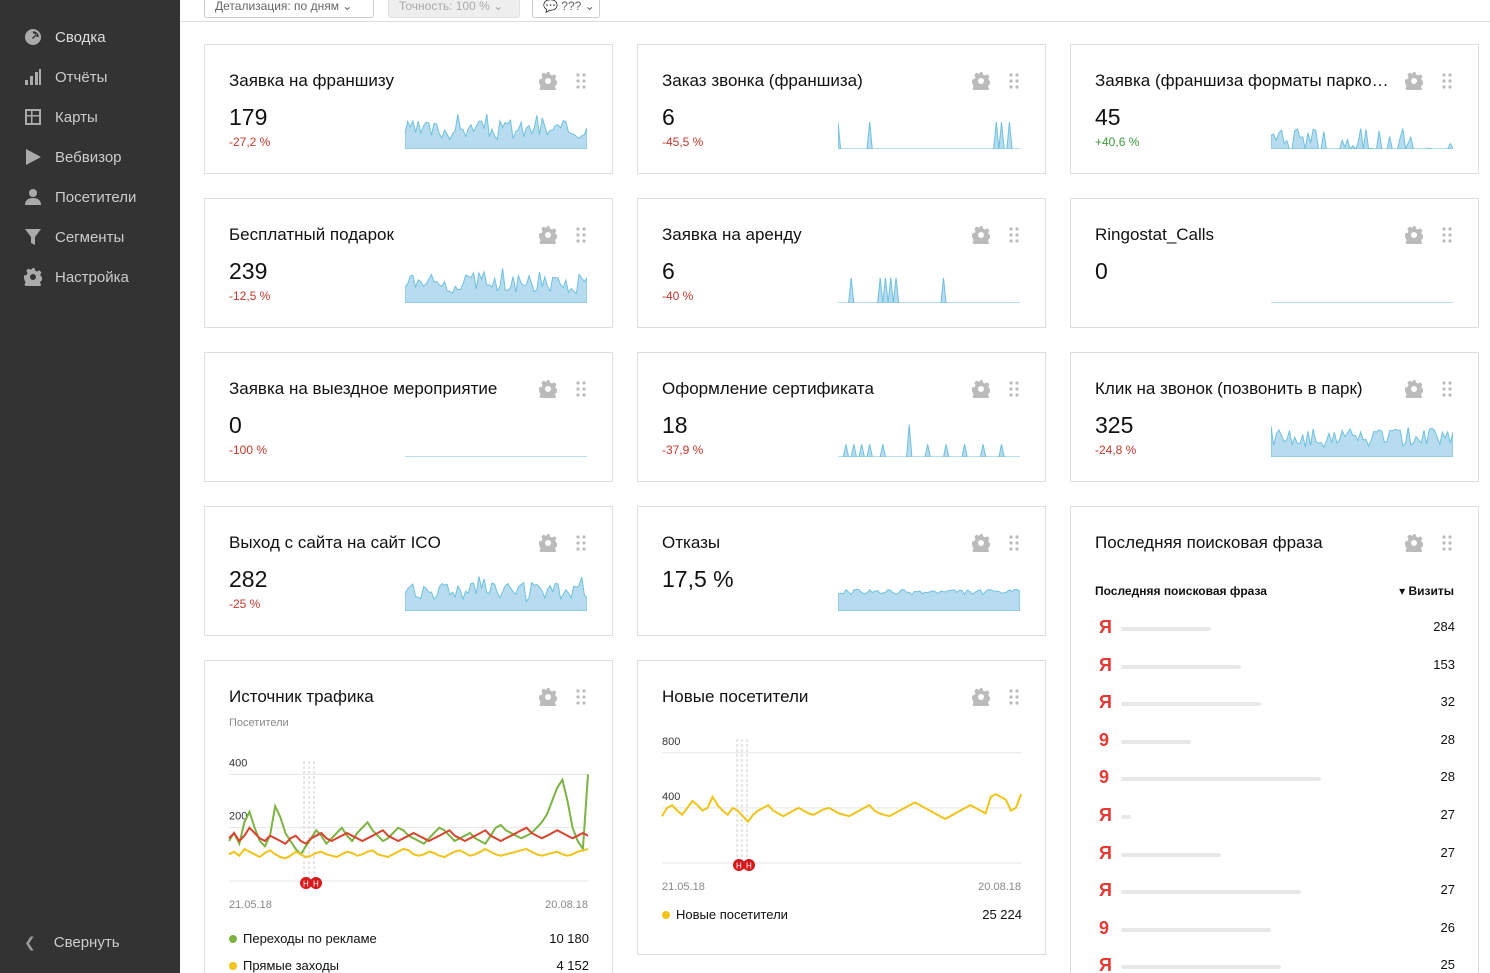 This screenshot has height=973, width=1490. What do you see at coordinates (33, 37) in the screenshot?
I see `dashboard-icon` at bounding box center [33, 37].